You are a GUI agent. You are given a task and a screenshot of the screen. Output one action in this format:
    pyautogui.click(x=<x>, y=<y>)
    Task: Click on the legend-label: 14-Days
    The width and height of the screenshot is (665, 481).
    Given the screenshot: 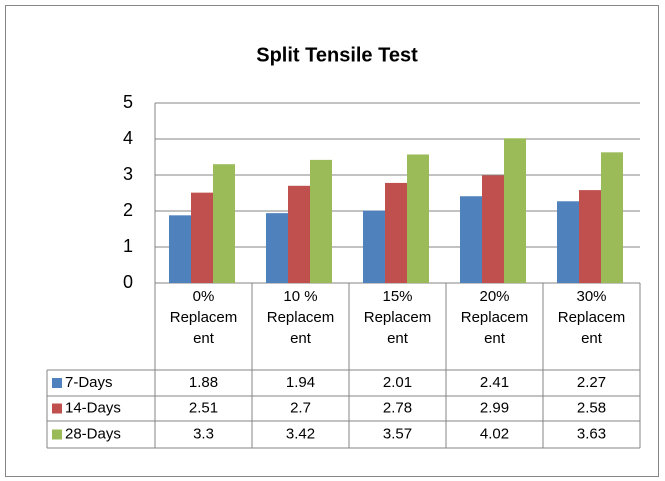 What is the action you would take?
    pyautogui.click(x=93, y=407)
    